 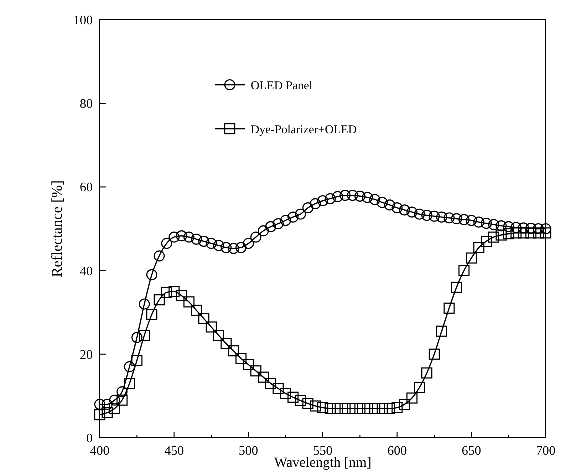 What do you see at coordinates (398, 450) in the screenshot?
I see `x-tick-label: 600` at bounding box center [398, 450].